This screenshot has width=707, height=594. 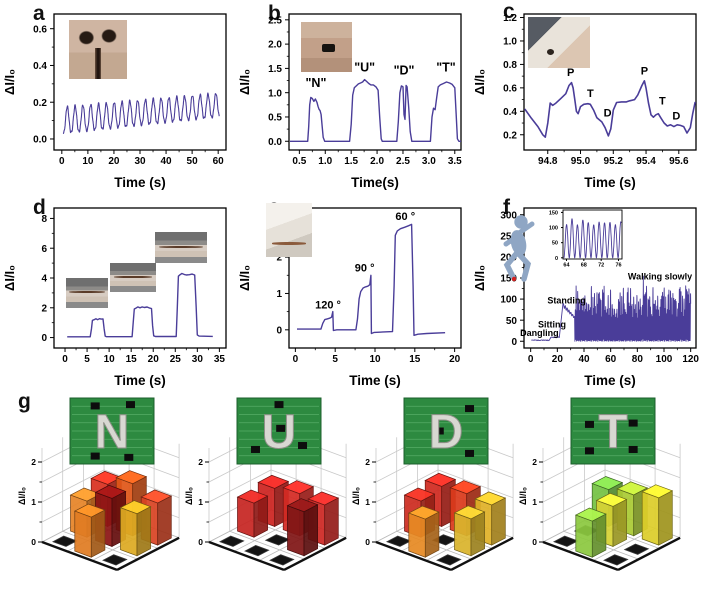 What do you see at coordinates (365, 269) in the screenshot?
I see `annotation: 90 °` at bounding box center [365, 269].